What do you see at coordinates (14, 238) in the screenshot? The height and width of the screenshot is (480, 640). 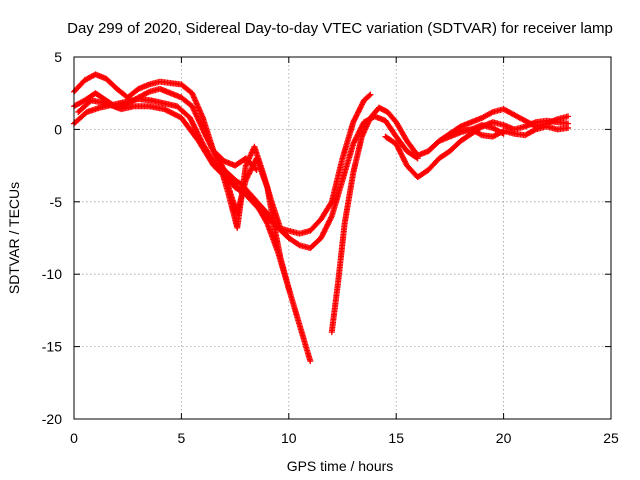 I see `y-axis-label: SDTVAR / TECUs` at bounding box center [14, 238].